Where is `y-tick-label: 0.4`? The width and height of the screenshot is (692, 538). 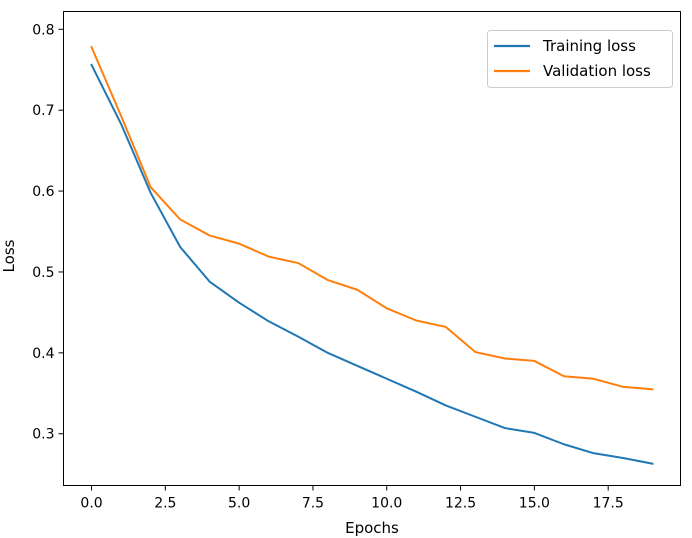 y-tick-label: 0.4 is located at coordinates (43, 354).